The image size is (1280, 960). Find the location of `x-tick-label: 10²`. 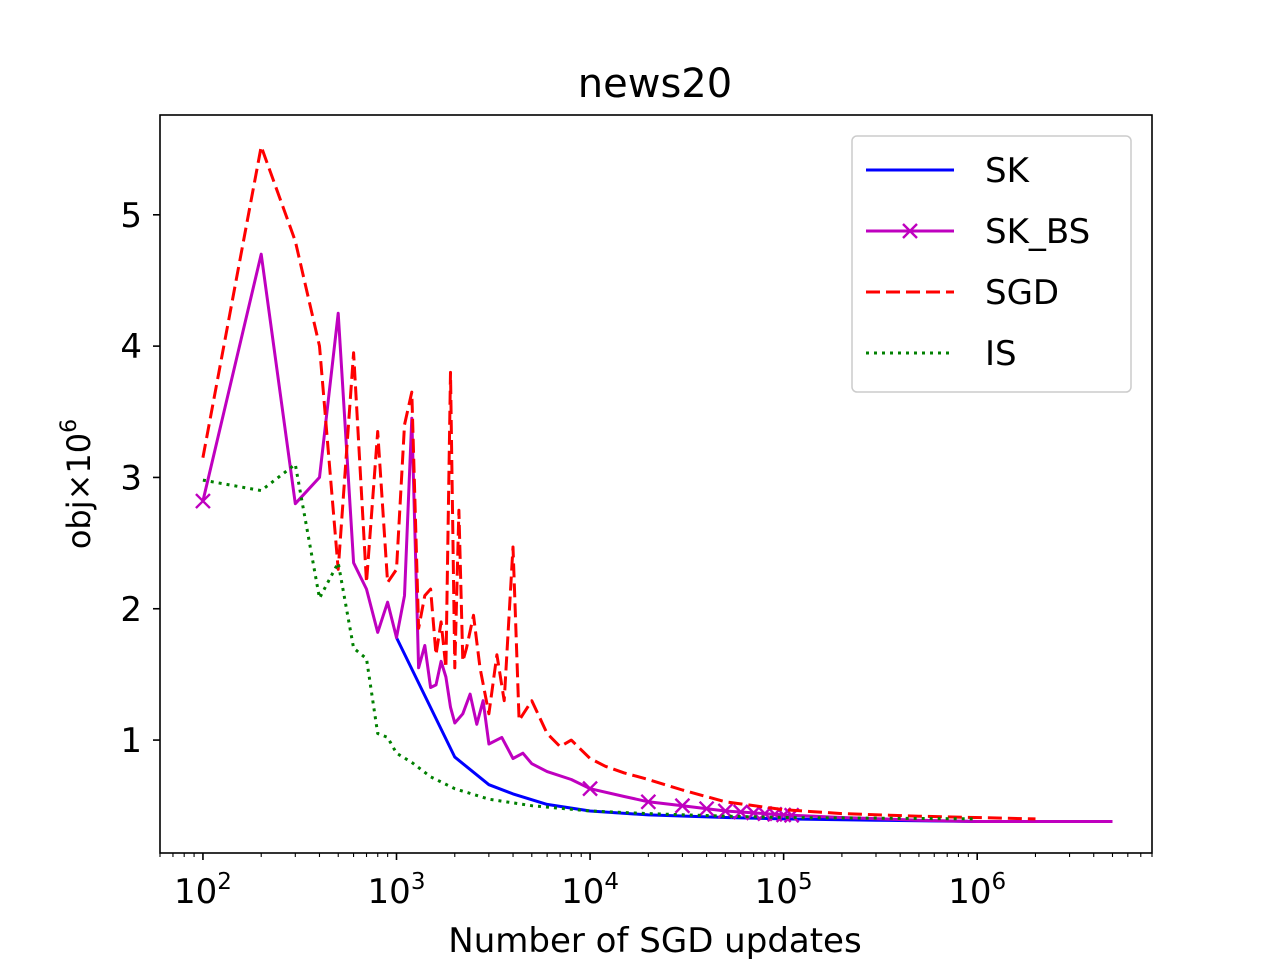

x-tick-label: 10² is located at coordinates (203, 890).